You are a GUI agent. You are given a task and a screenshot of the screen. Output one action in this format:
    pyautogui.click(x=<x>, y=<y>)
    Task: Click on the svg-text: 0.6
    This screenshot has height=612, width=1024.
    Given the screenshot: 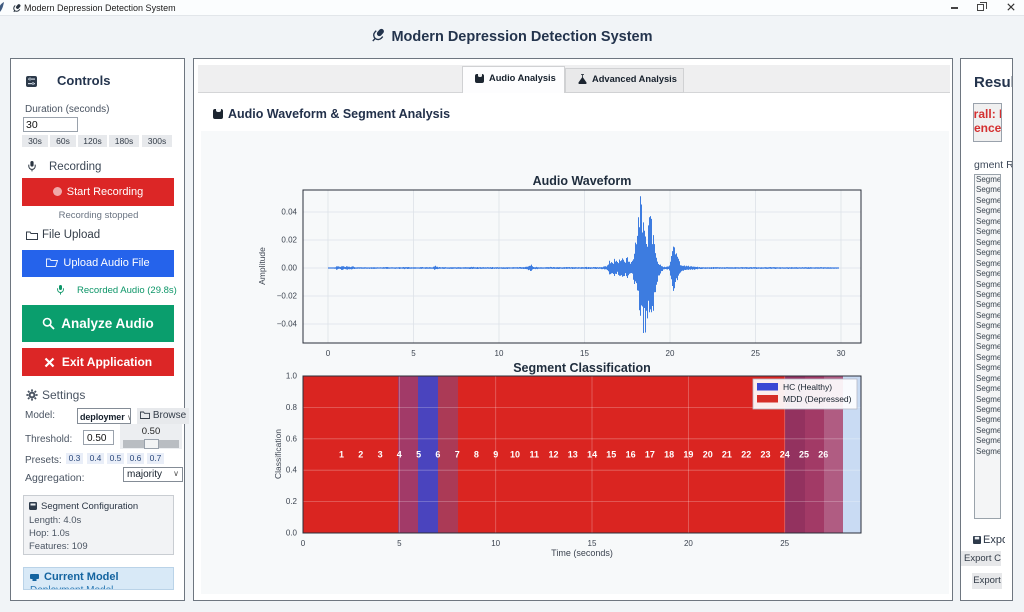 What is the action you would take?
    pyautogui.click(x=292, y=438)
    